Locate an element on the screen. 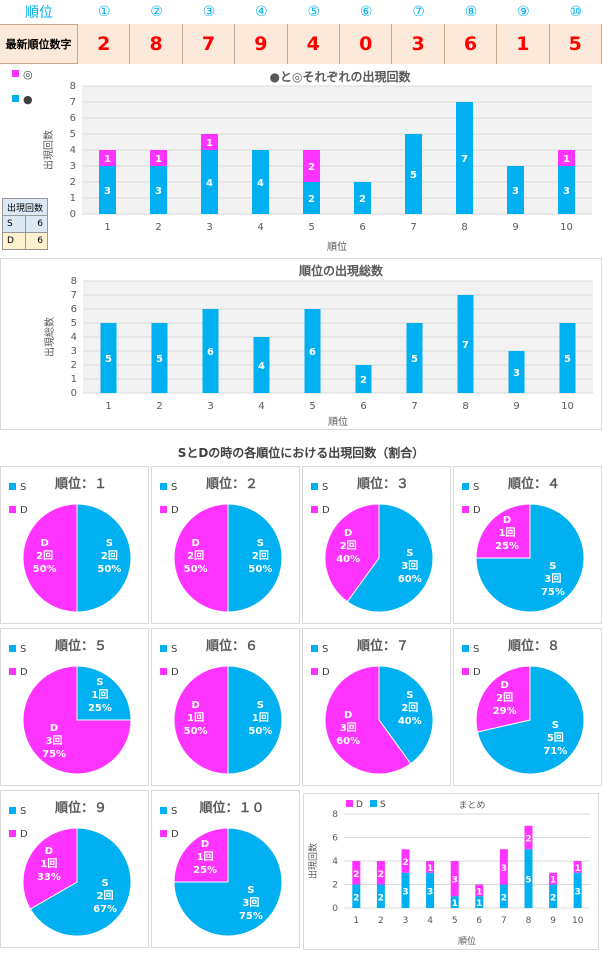  chart2-data-label: 7 is located at coordinates (465, 345).